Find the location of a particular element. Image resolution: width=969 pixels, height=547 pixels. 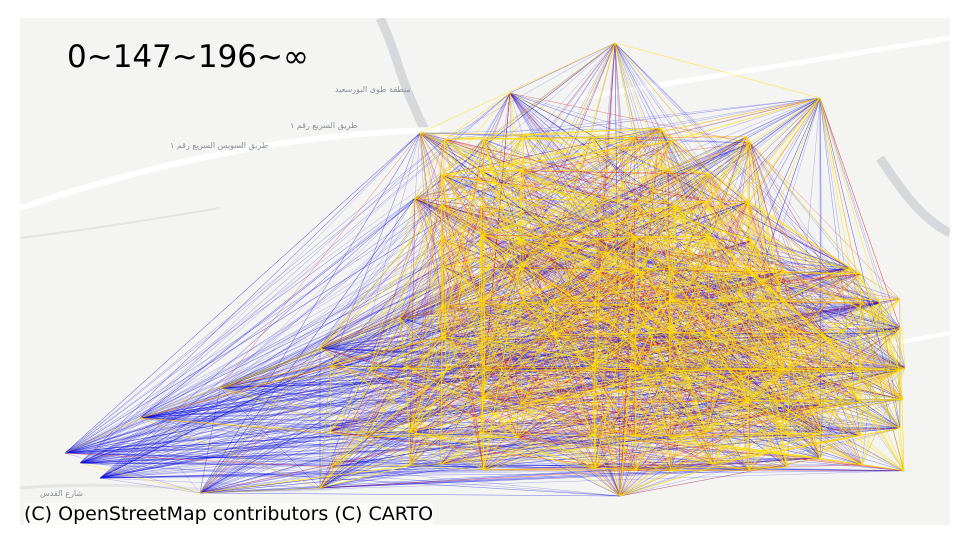

map-attribution: (C) OpenStreetMap contributors (C) CARTO is located at coordinates (229, 514).